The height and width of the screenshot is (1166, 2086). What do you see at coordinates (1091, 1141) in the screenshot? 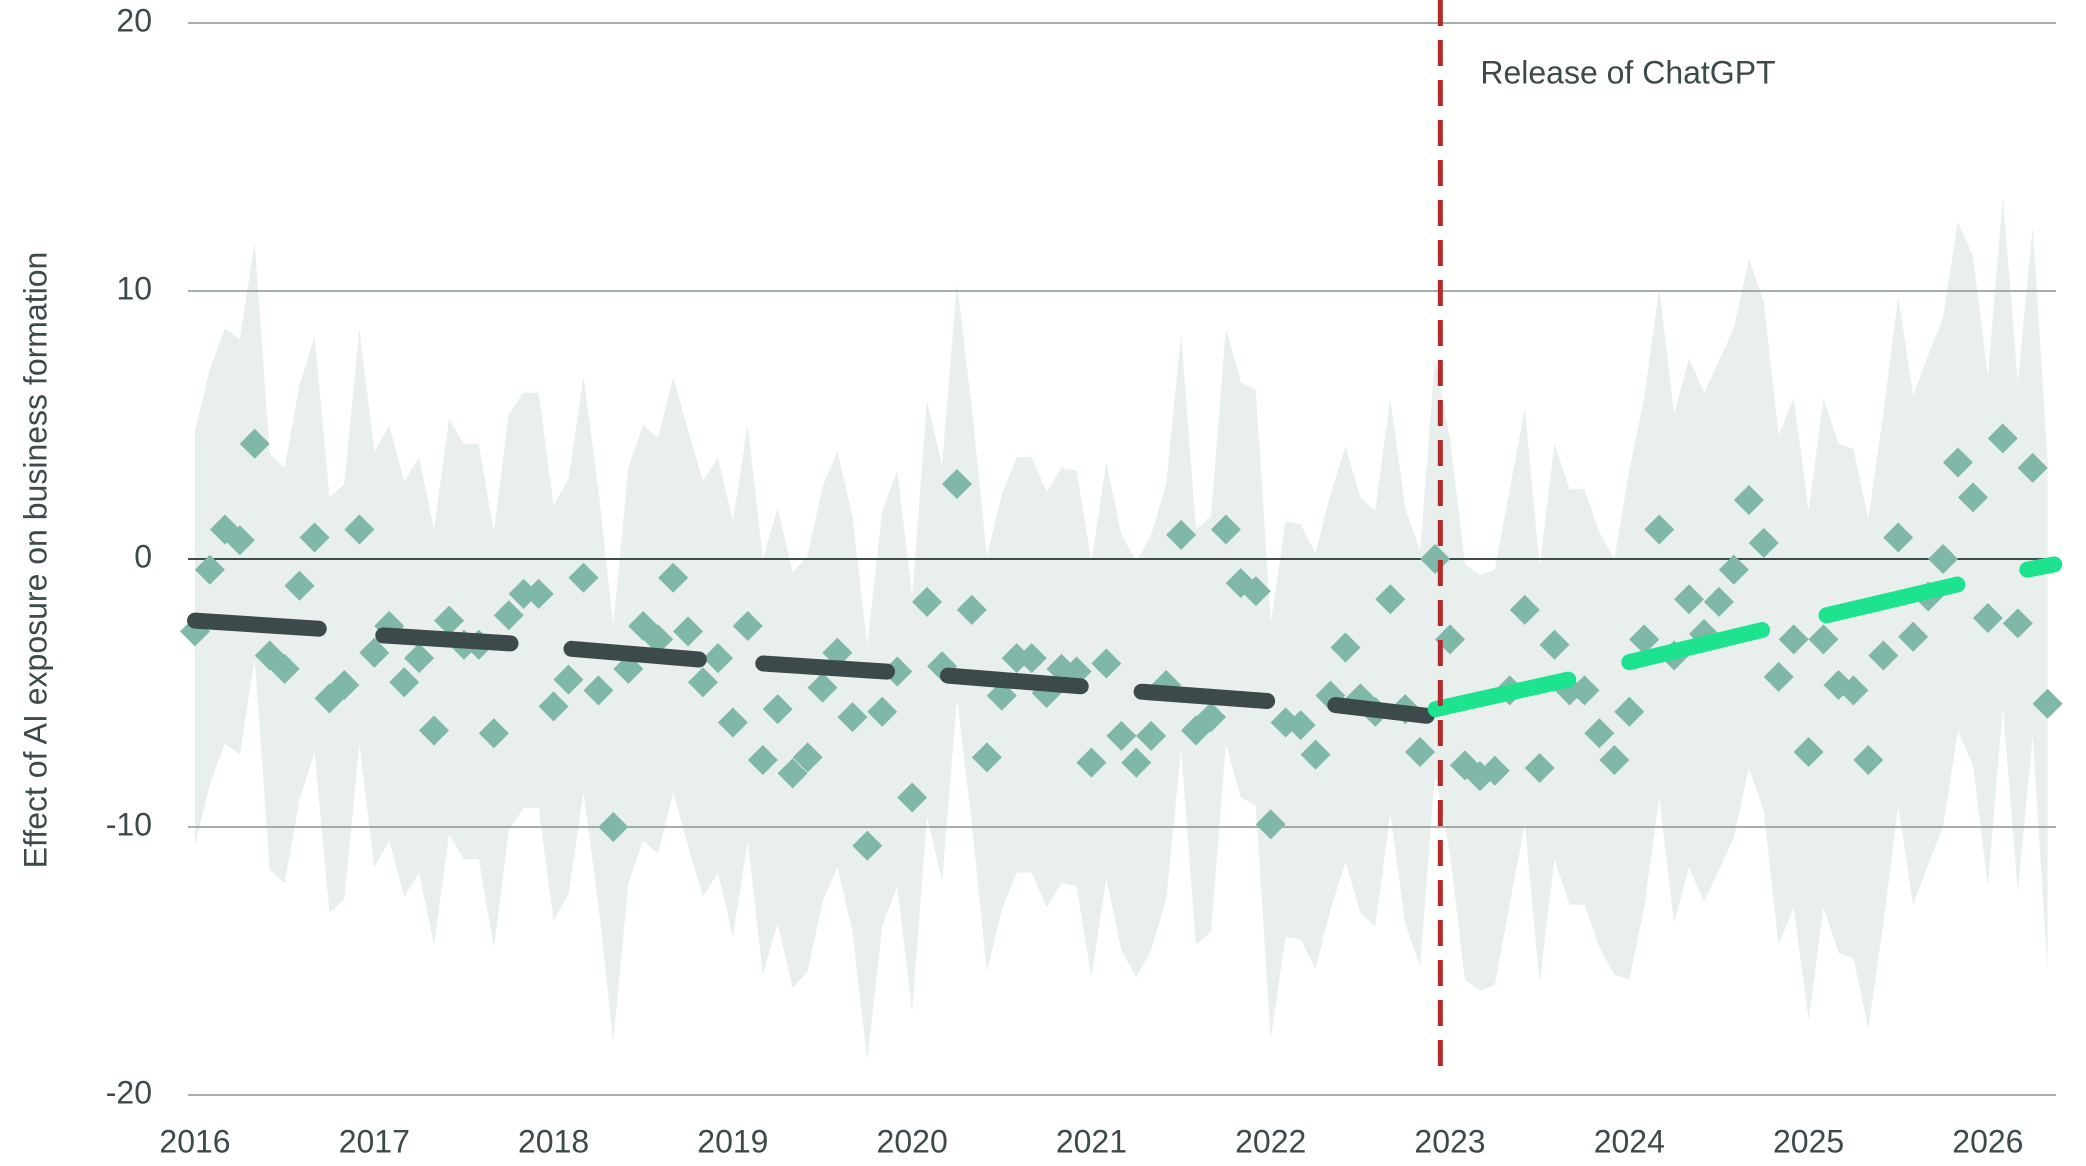
I see `x-tick-label: 2021` at bounding box center [1091, 1141].